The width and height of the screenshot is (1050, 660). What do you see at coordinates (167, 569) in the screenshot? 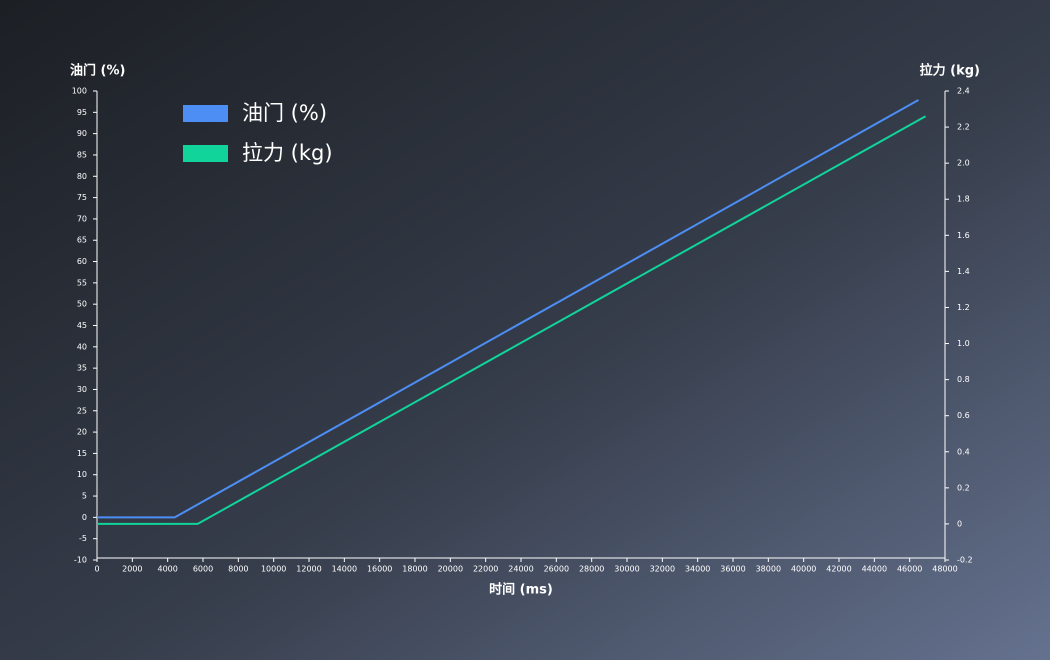
I see `x-tick-label: 4000` at bounding box center [167, 569].